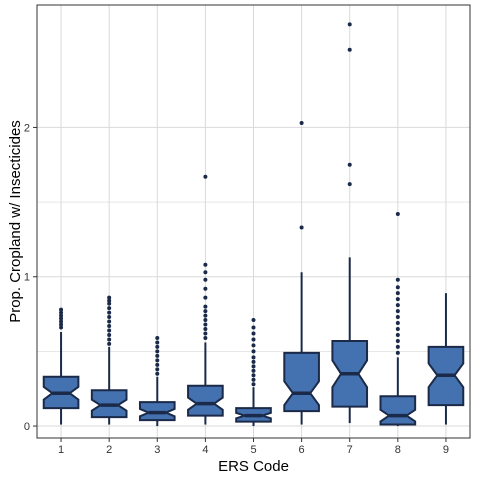 The height and width of the screenshot is (480, 480). What do you see at coordinates (253, 450) in the screenshot?
I see `x-tick-label: 5` at bounding box center [253, 450].